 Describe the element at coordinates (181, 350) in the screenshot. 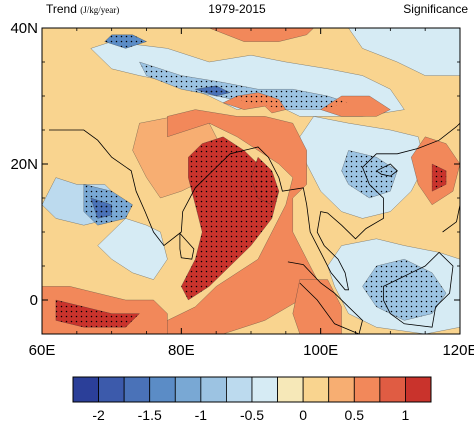

I see `x-tick-label: 80E` at that location.